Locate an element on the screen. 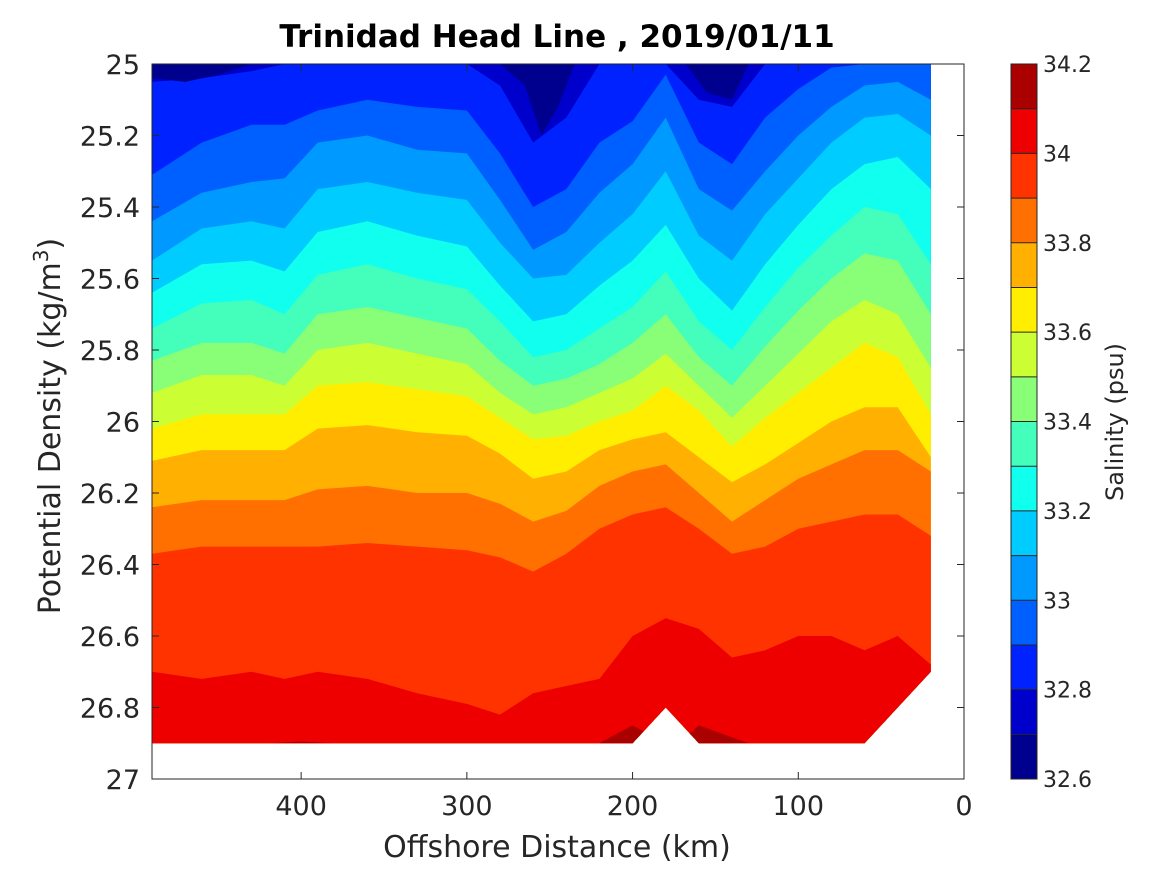 The width and height of the screenshot is (1167, 875). y-axis-label-main: Potential Density (kg/m is located at coordinates (50, 438).